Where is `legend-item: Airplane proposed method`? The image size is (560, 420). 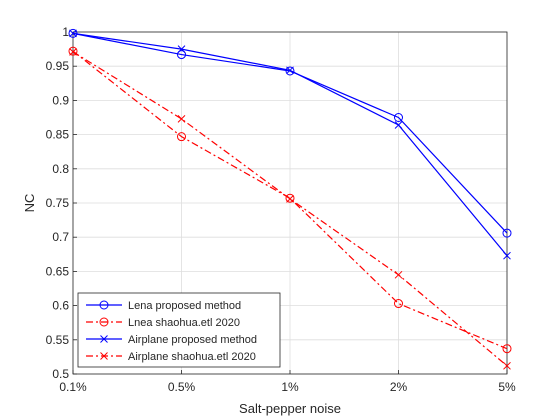
legend-item: Airplane proposed method is located at coordinates (171, 340).